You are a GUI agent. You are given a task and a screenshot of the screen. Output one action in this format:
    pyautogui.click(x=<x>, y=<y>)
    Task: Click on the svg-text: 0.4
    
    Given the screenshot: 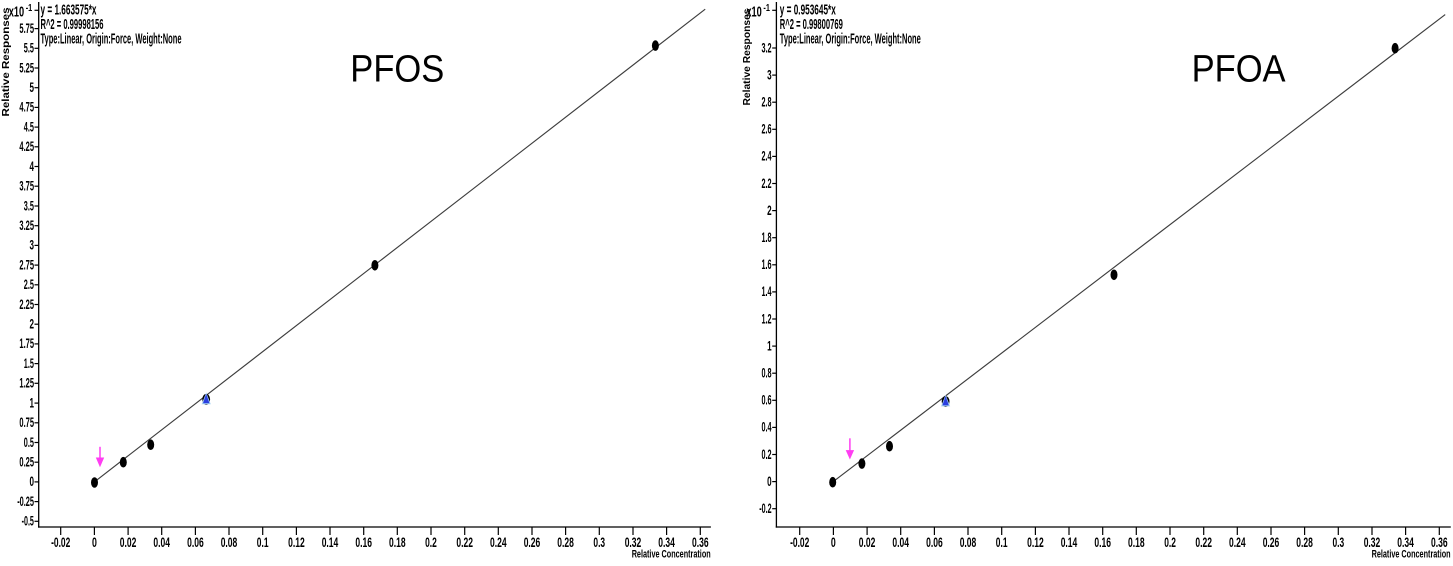 What is the action you would take?
    pyautogui.click(x=767, y=427)
    